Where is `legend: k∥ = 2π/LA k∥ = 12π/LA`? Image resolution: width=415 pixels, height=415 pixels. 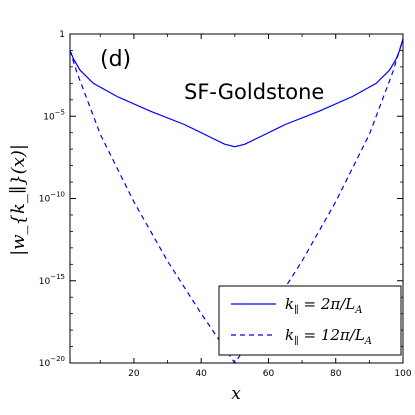 legend: k∥ = 2π/LA k∥ = 12π/LA is located at coordinates (310, 320).